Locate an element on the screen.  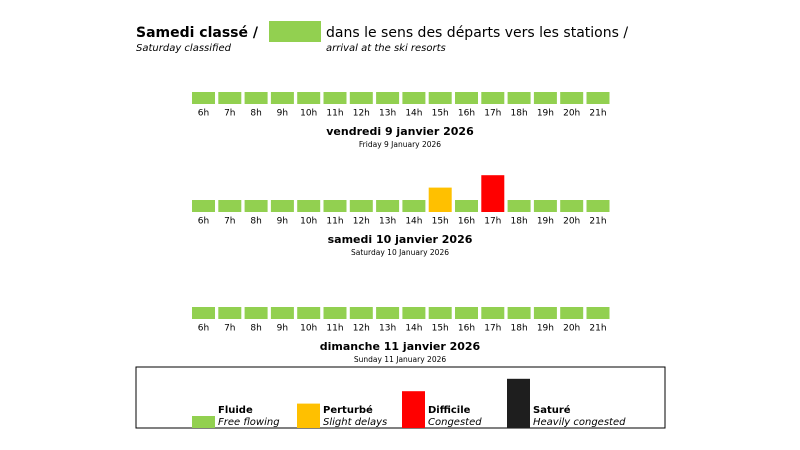
legend-label: Fluide is located at coordinates (235, 410).